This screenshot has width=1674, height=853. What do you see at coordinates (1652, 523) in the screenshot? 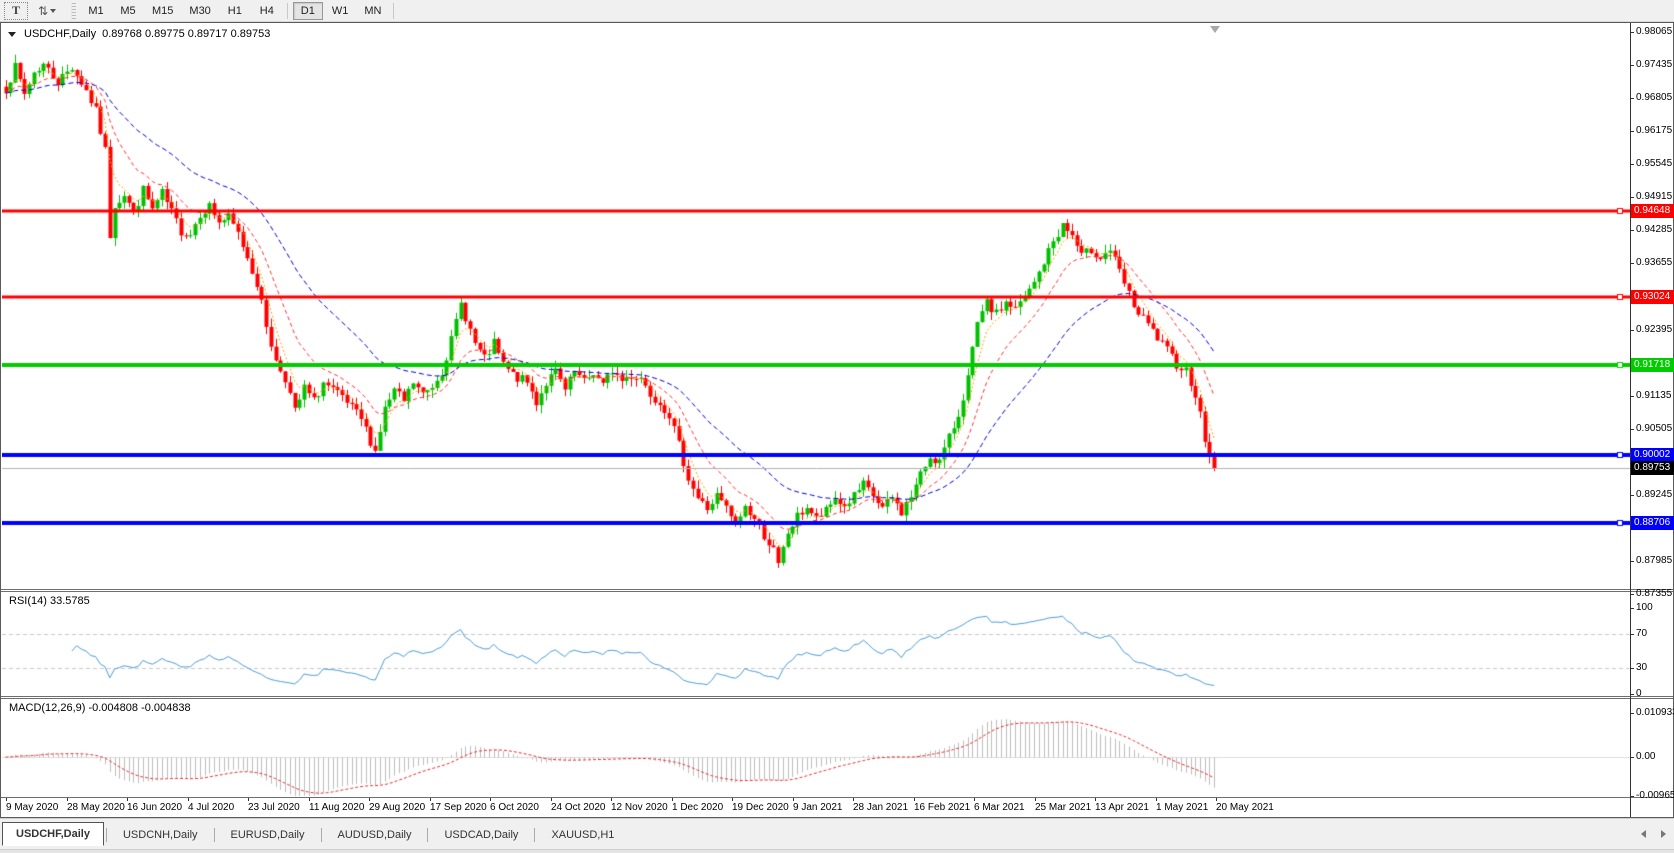
I see `level-price-label: 0.88706` at bounding box center [1652, 523].